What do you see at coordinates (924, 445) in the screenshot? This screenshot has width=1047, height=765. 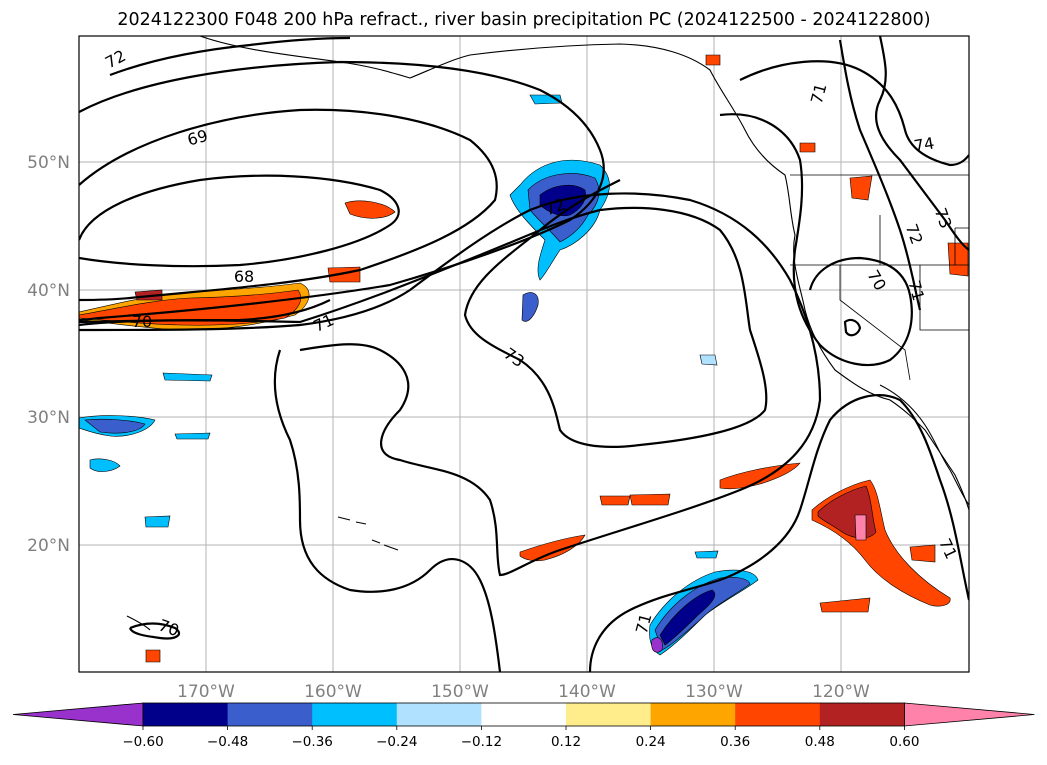 I see `baja-coast` at bounding box center [924, 445].